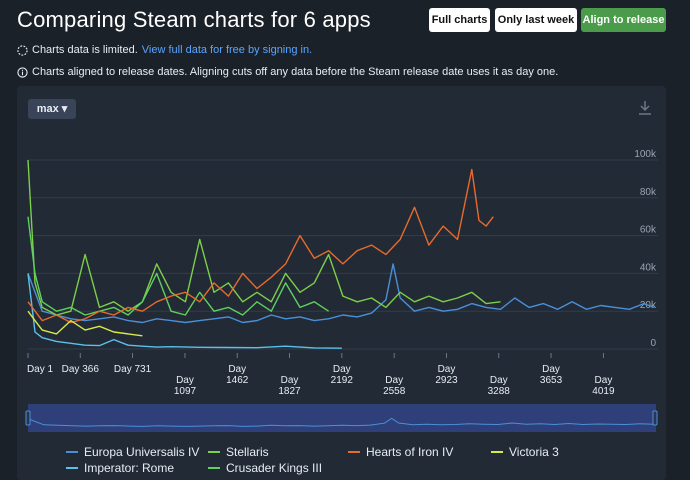 Image resolution: width=690 pixels, height=480 pixels. Describe the element at coordinates (655, 418) in the screenshot. I see `navigator-handle-right` at that location.